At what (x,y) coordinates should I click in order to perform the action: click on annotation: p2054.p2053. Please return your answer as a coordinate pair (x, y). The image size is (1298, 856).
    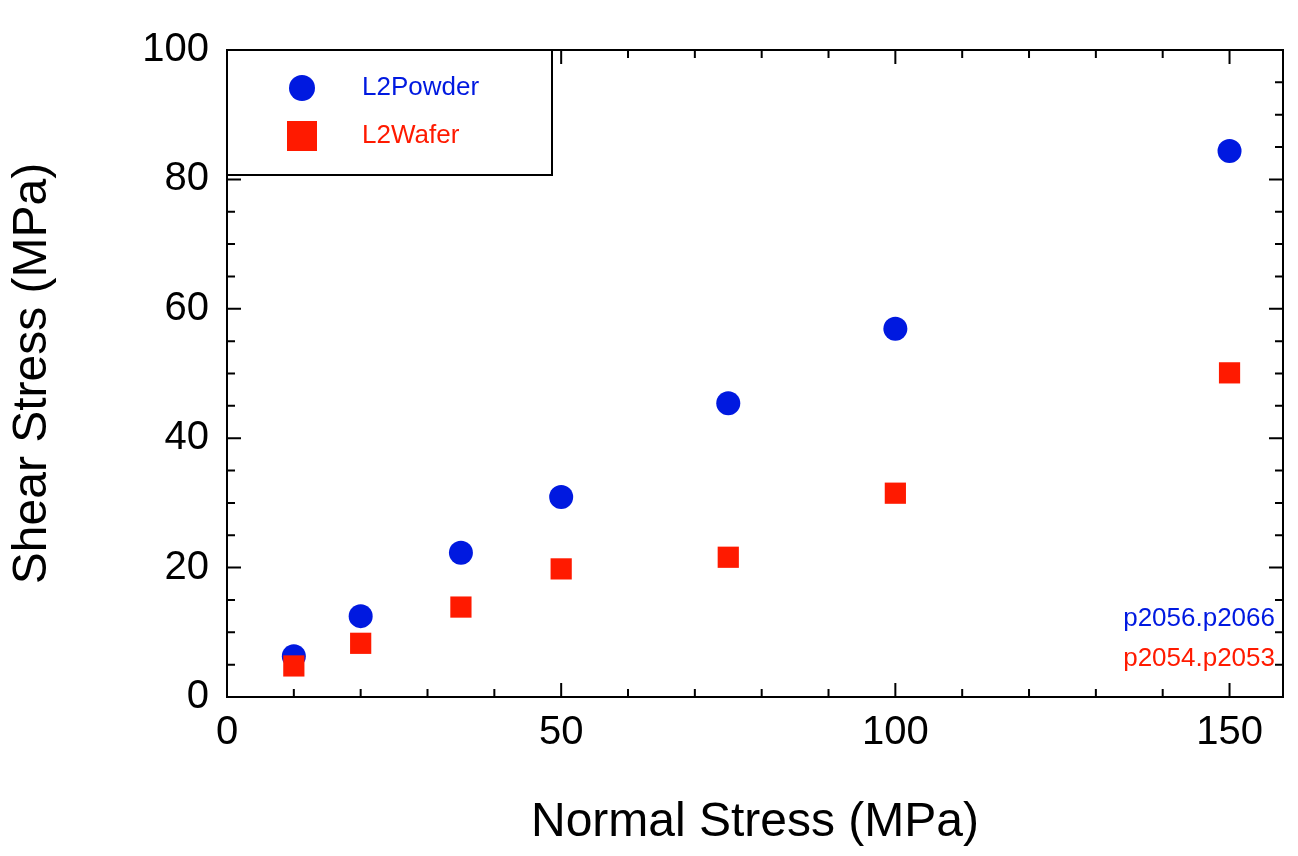
    Looking at the image, I should click on (1199, 657).